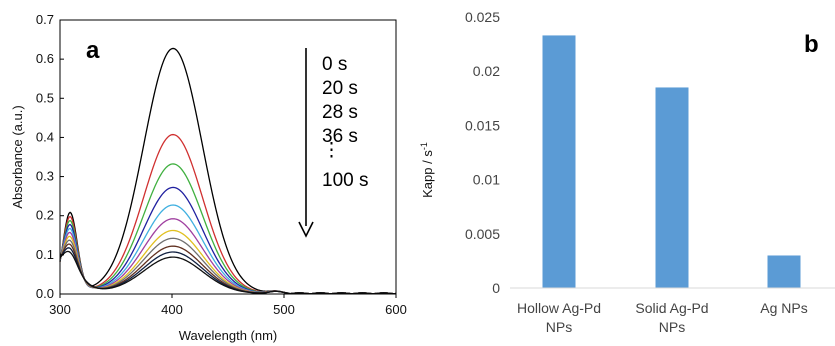 The width and height of the screenshot is (835, 346). I want to click on y-tick-label: 0.7, so click(45, 19).